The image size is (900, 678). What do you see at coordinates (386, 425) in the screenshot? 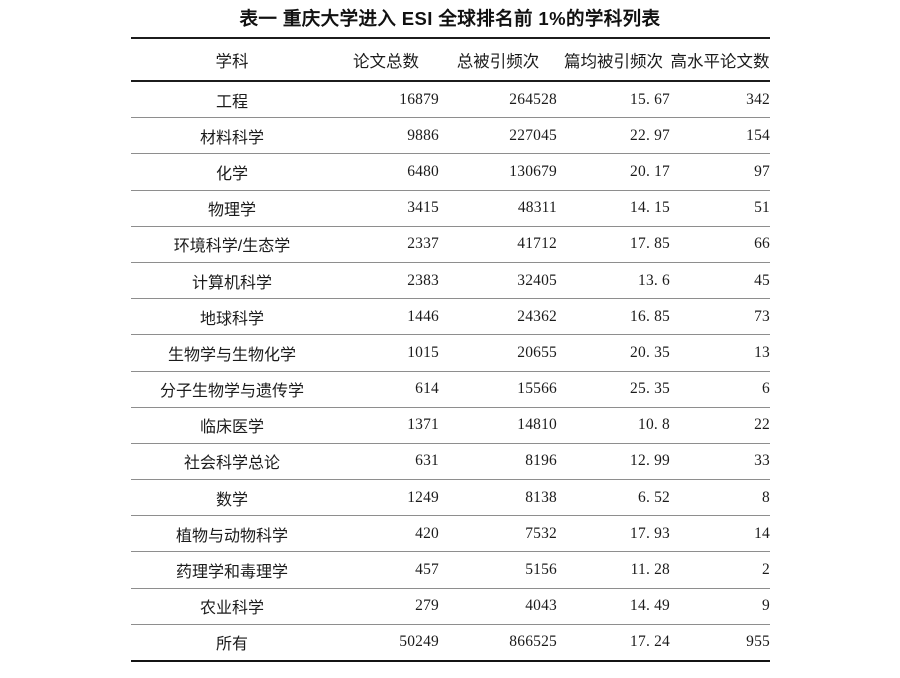
I see `cell-papers: 1371` at bounding box center [386, 425].